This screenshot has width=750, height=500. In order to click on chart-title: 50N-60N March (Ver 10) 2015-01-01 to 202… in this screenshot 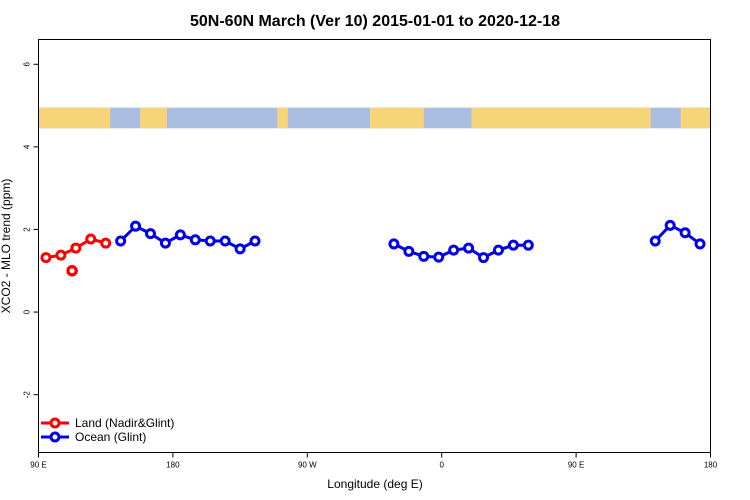, I will do `click(375, 21)`.